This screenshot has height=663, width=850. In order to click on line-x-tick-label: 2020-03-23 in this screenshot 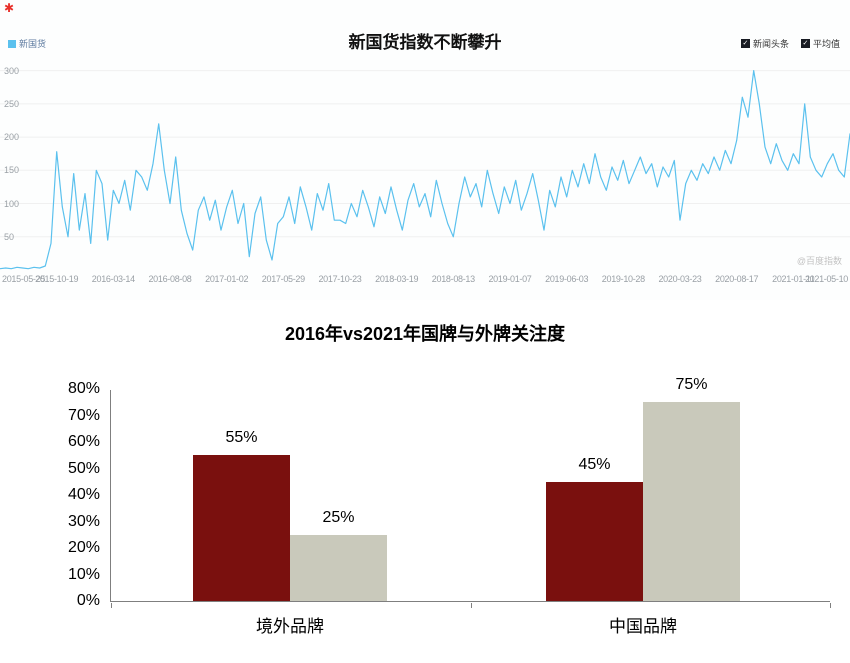, I will do `click(680, 279)`.